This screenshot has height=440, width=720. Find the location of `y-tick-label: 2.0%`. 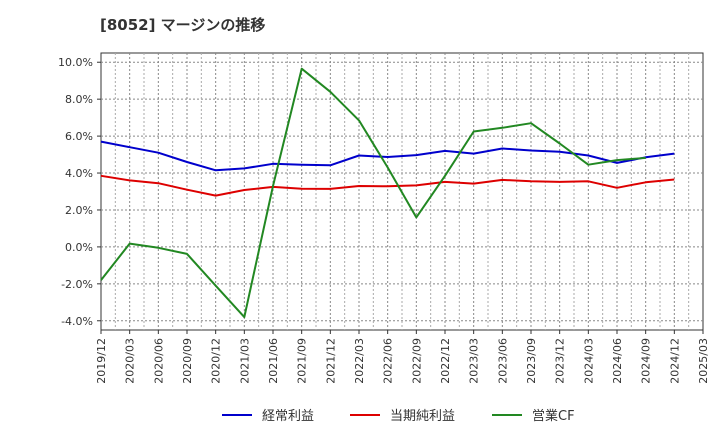

y-tick-label: 2.0% is located at coordinates (79, 210).